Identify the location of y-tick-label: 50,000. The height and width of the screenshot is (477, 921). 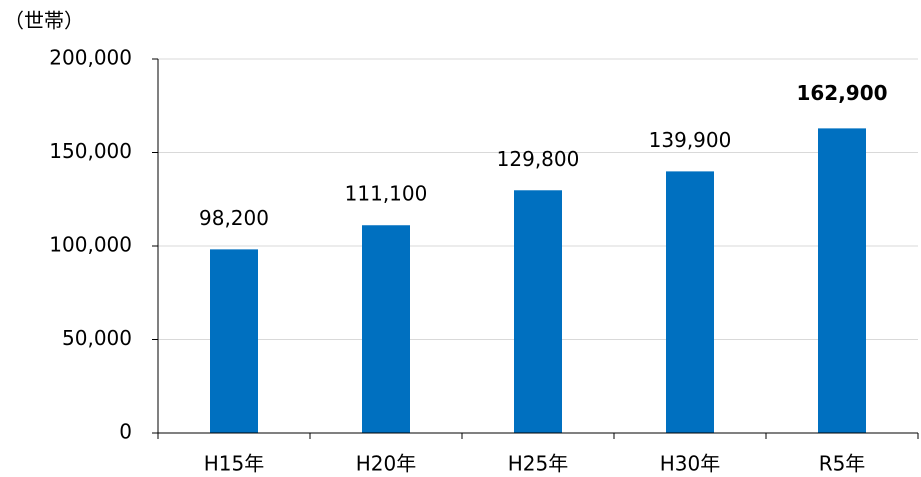
(97, 338).